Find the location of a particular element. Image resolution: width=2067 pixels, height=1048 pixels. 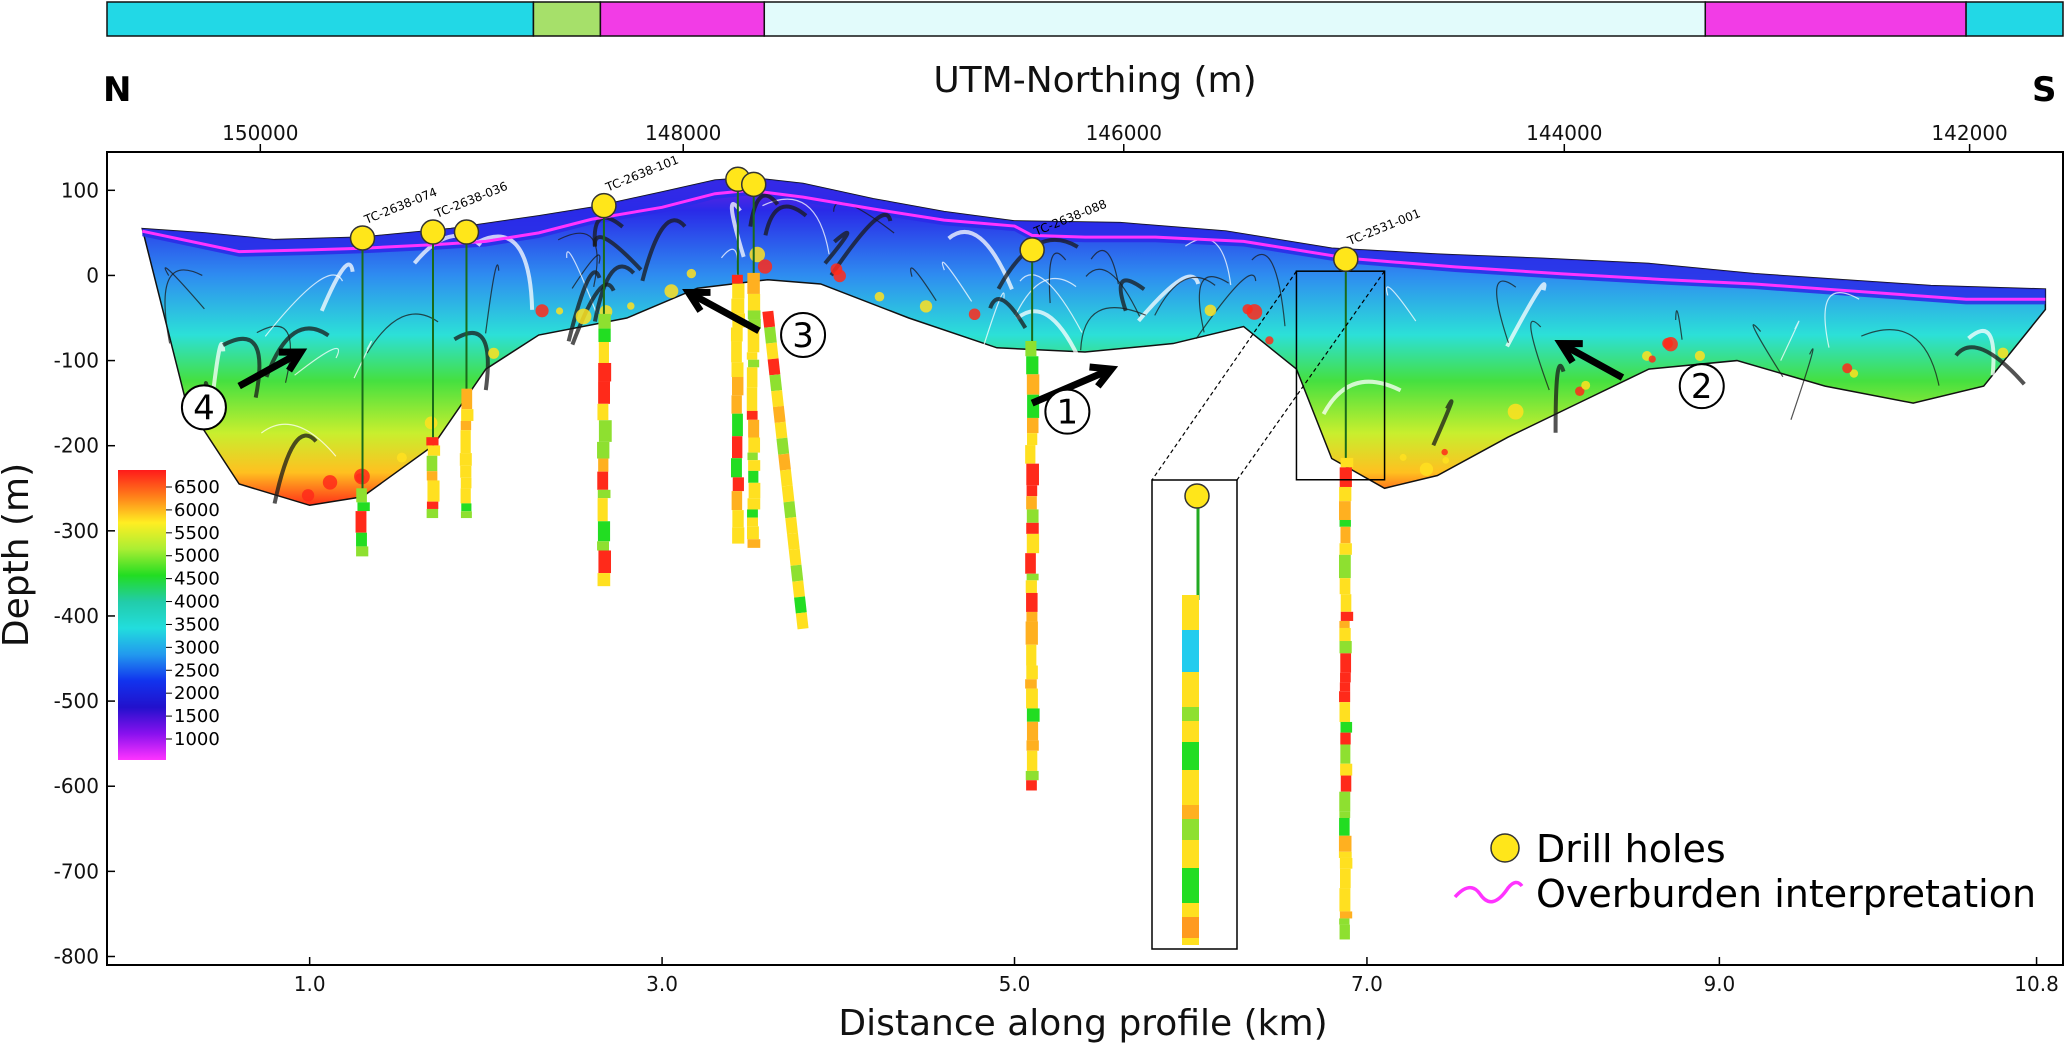

inset-source-box is located at coordinates (1340, 375).